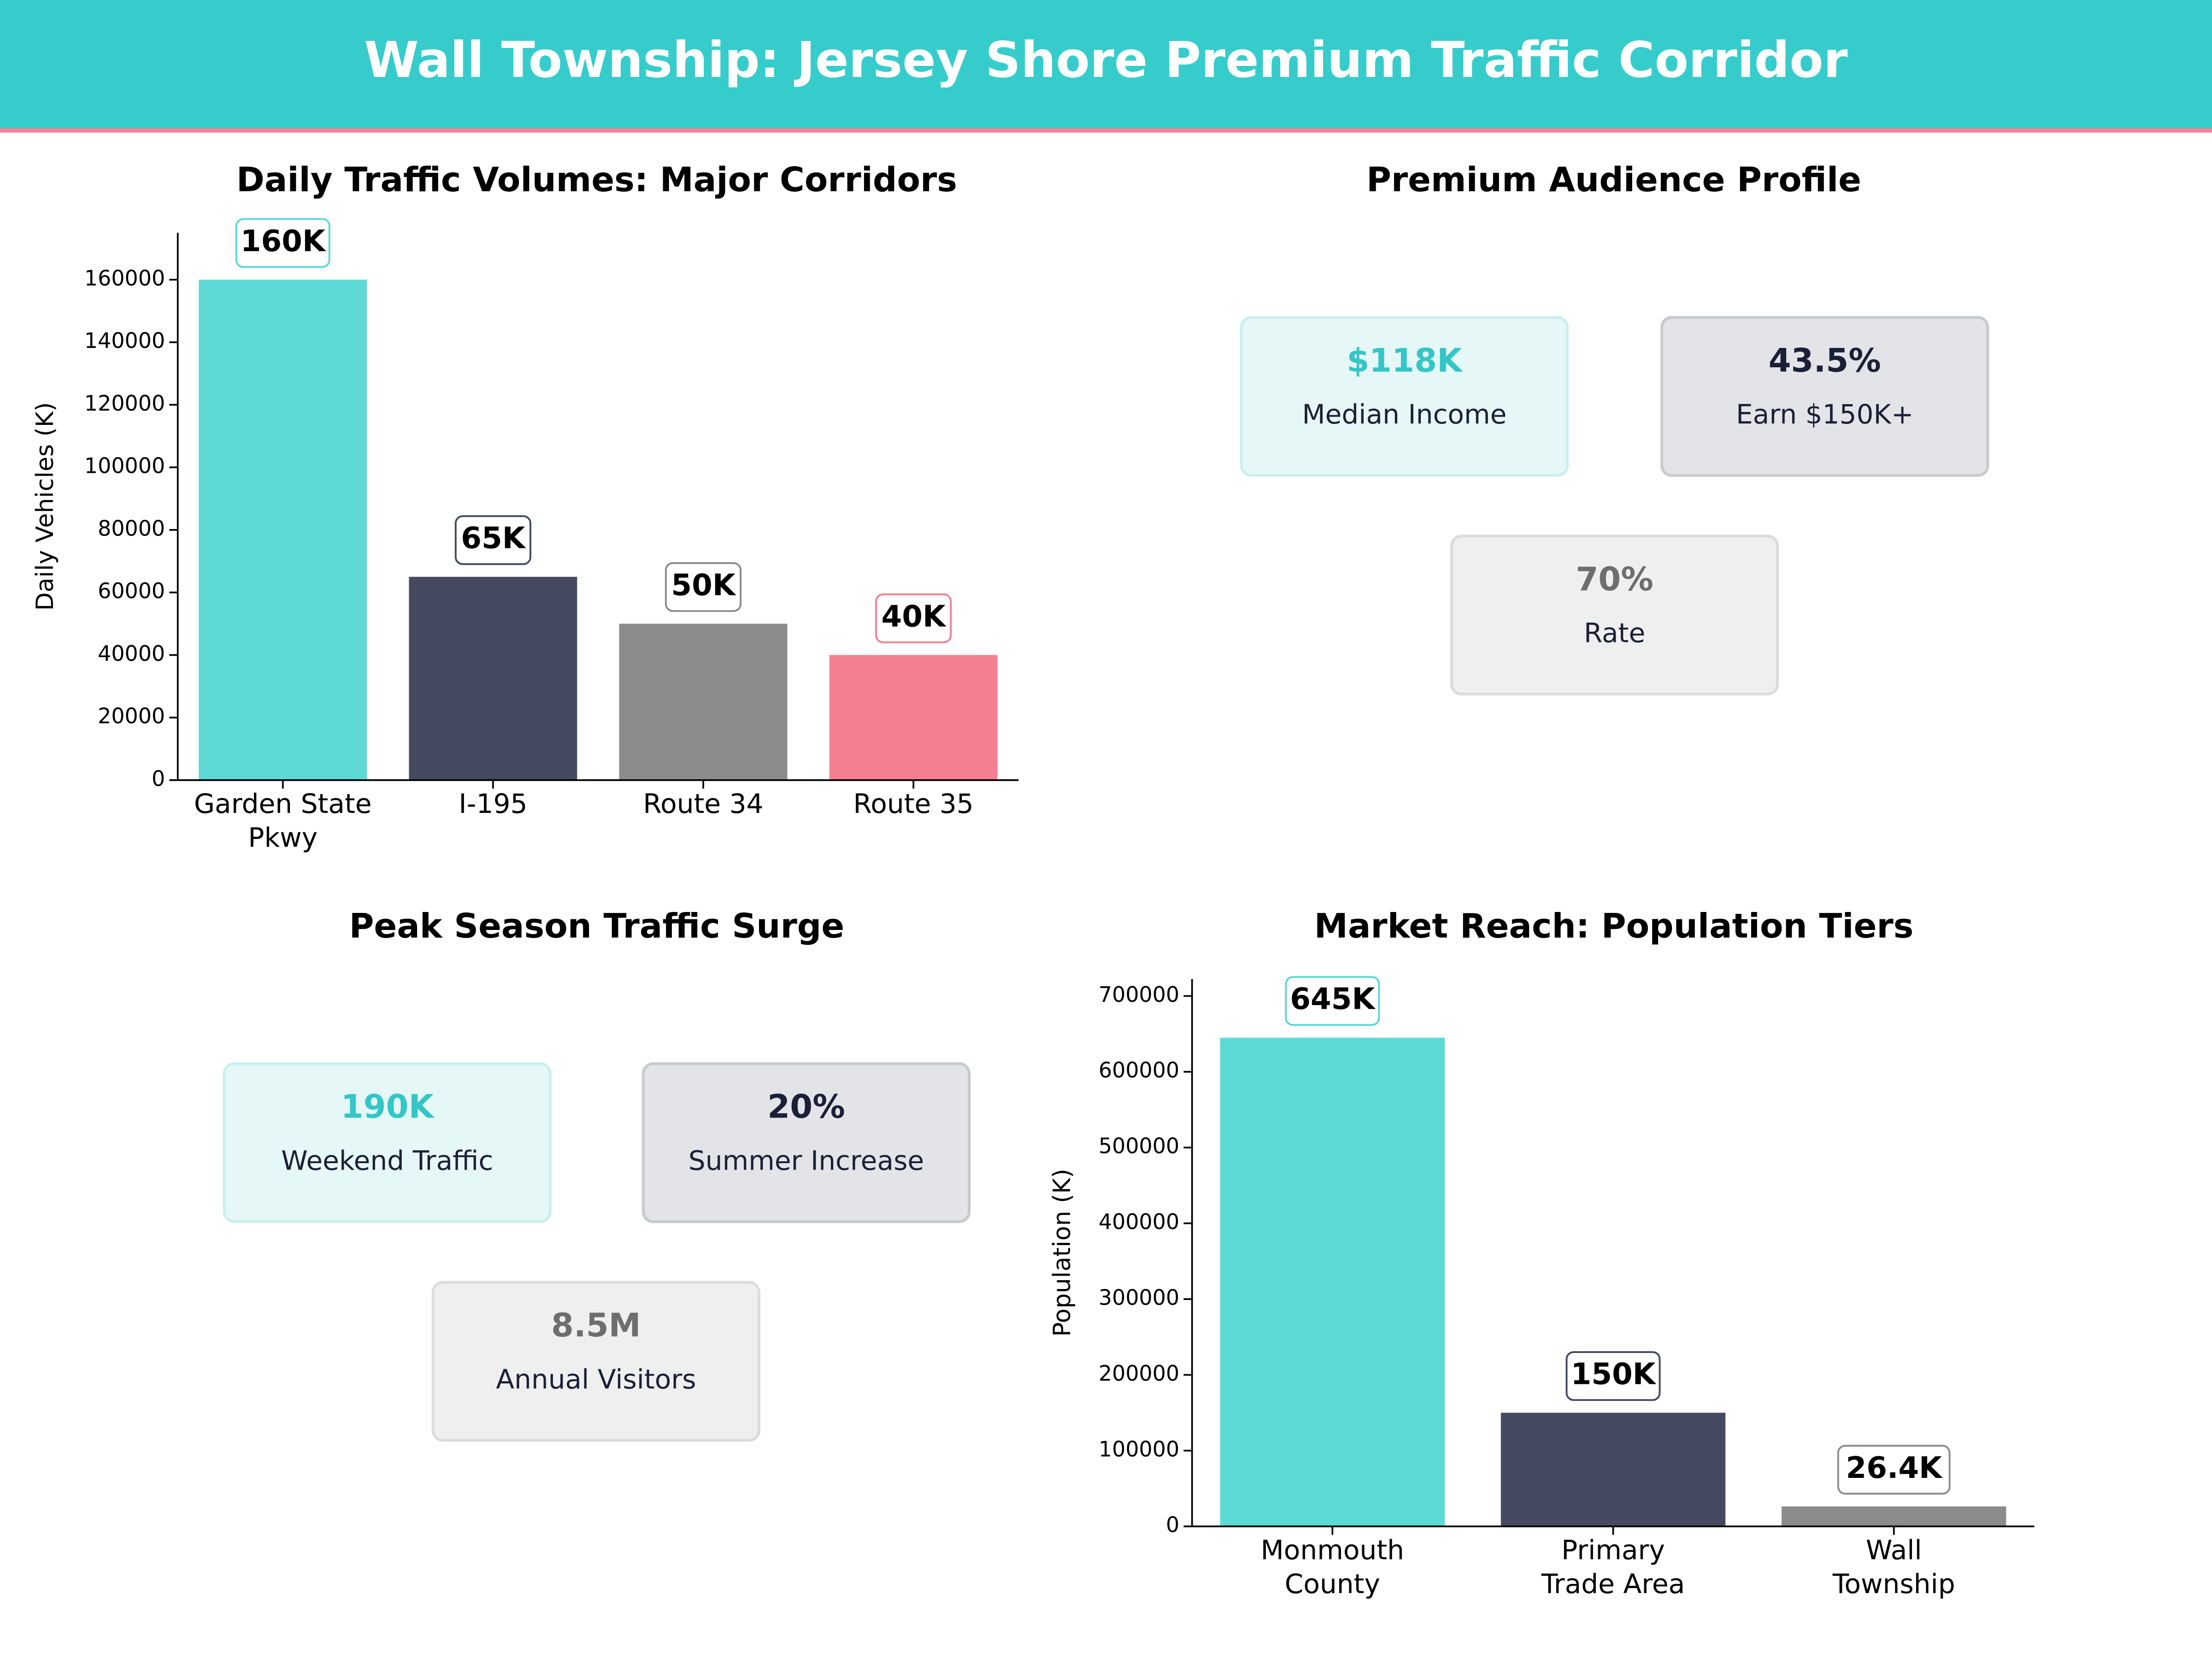 Image resolution: width=2212 pixels, height=1659 pixels. What do you see at coordinates (806, 1161) in the screenshot?
I see `stat-label: Summer Increase` at bounding box center [806, 1161].